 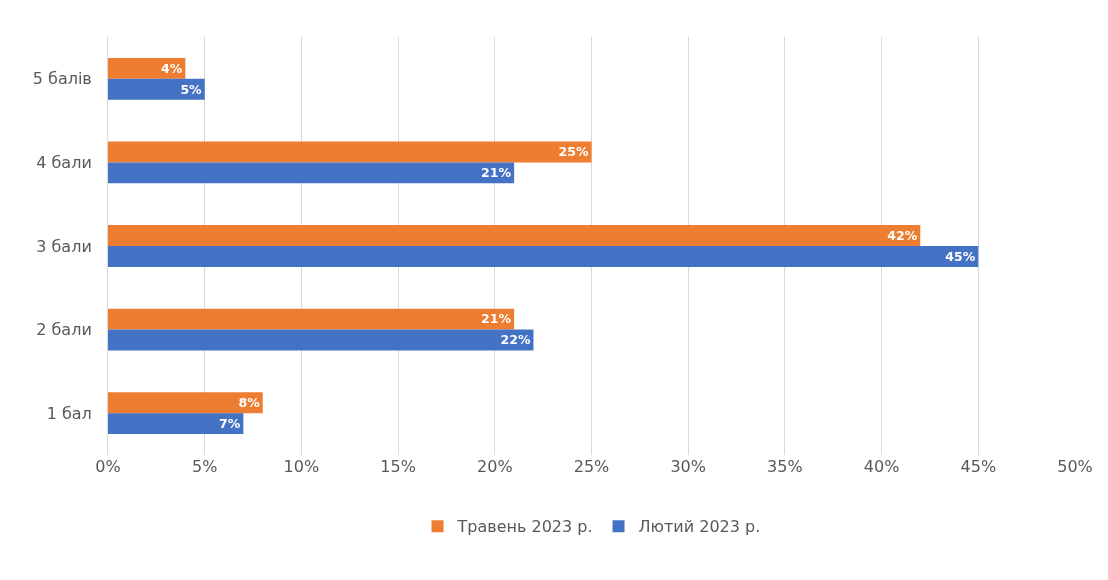 What do you see at coordinates (688, 466) in the screenshot?
I see `x-tick-label: 30%` at bounding box center [688, 466].